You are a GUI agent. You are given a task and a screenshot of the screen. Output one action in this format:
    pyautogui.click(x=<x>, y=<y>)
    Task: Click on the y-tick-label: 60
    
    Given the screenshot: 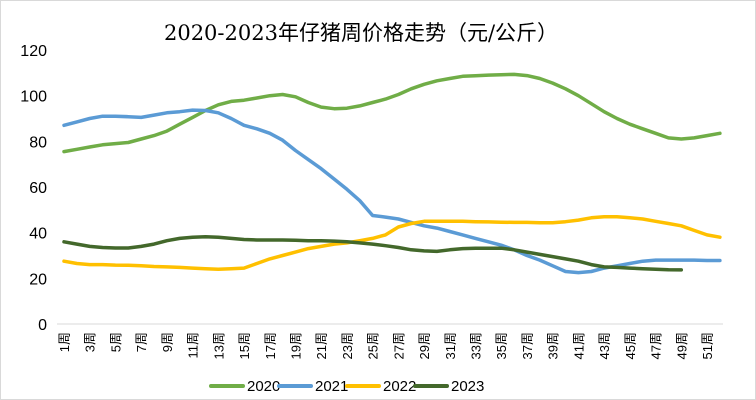 What is the action you would take?
    pyautogui.click(x=38, y=188)
    